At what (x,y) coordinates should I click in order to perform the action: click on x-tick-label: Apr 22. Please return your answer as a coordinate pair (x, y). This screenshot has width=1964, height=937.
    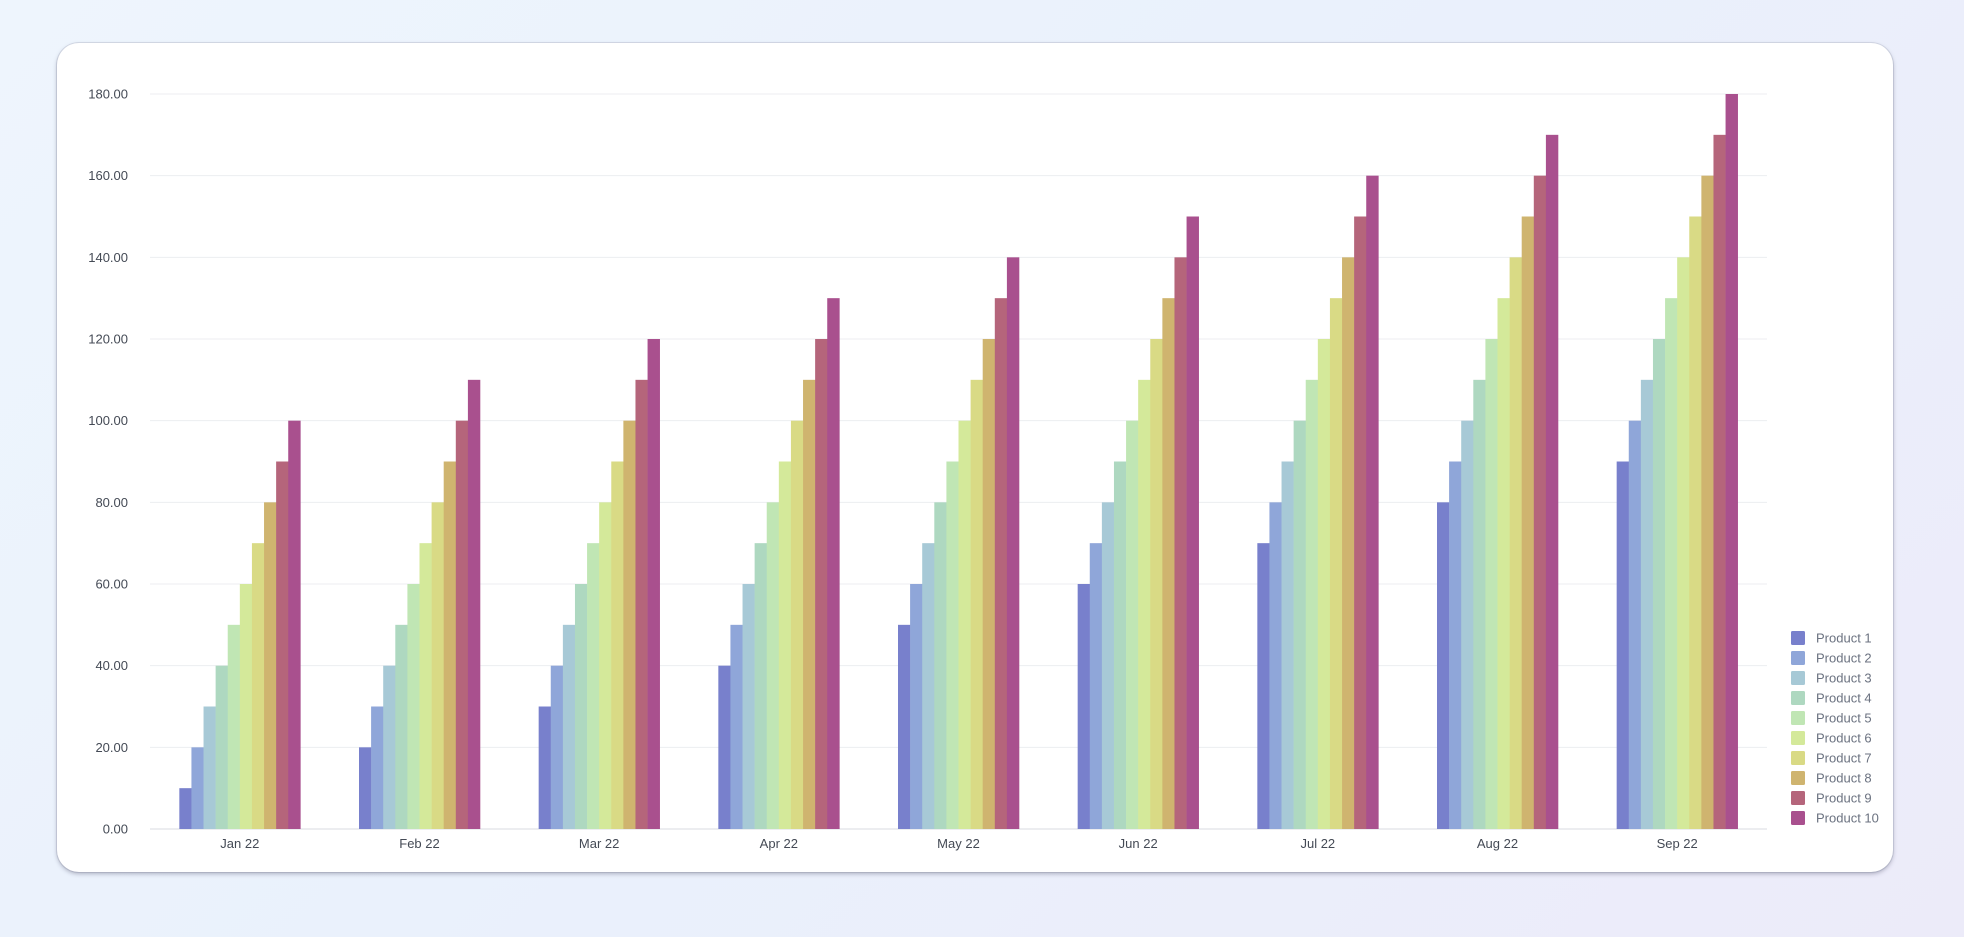
    Looking at the image, I should click on (779, 843).